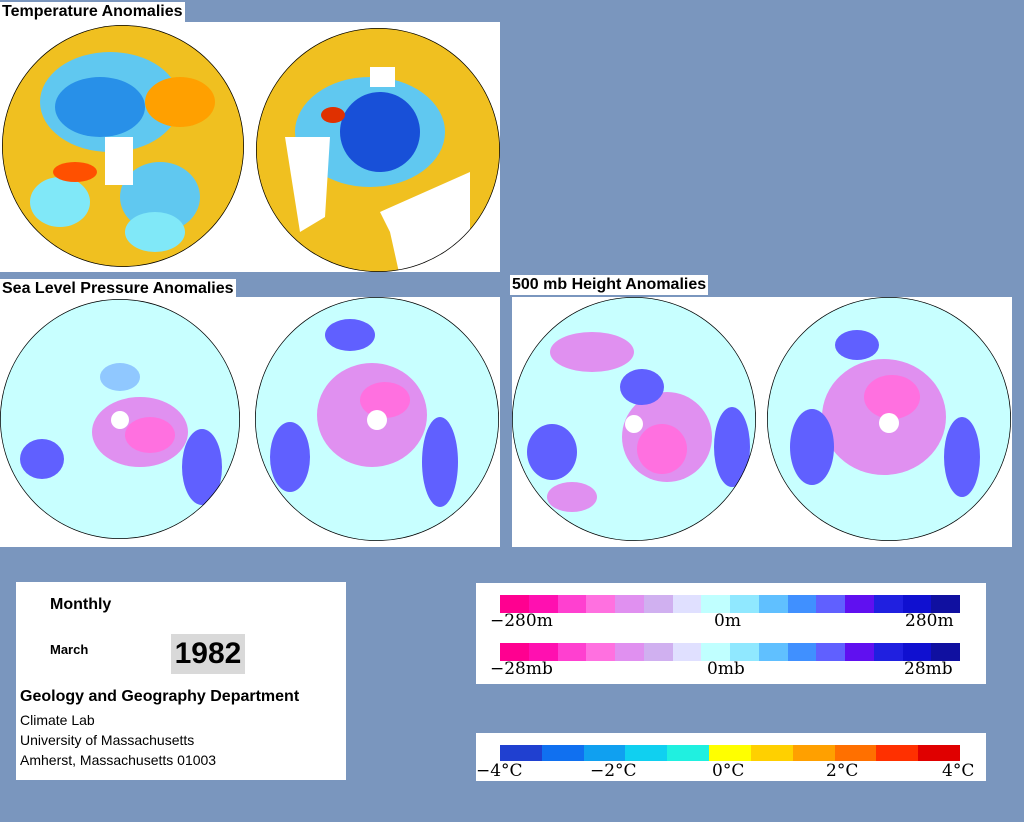 This screenshot has height=822, width=1024. What do you see at coordinates (726, 669) in the screenshot?
I see `pressure-mid-label: 0mb` at bounding box center [726, 669].